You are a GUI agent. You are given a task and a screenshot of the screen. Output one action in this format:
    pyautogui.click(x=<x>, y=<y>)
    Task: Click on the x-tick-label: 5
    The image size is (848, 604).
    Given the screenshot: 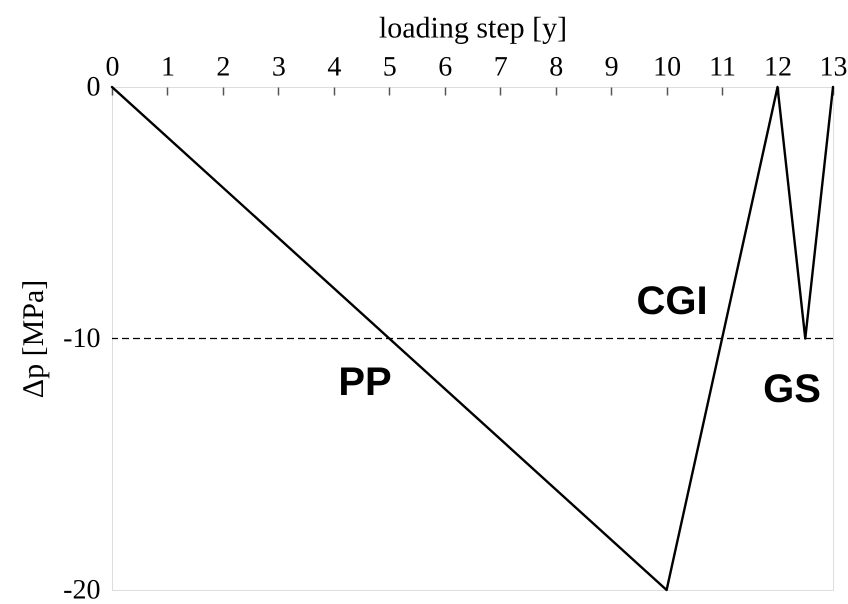 What is the action you would take?
    pyautogui.click(x=389, y=67)
    